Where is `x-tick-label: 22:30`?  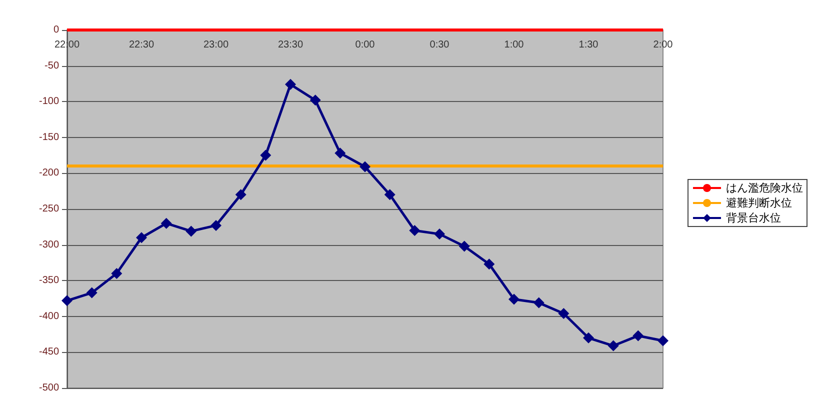
x-tick-label: 22:30 is located at coordinates (141, 45).